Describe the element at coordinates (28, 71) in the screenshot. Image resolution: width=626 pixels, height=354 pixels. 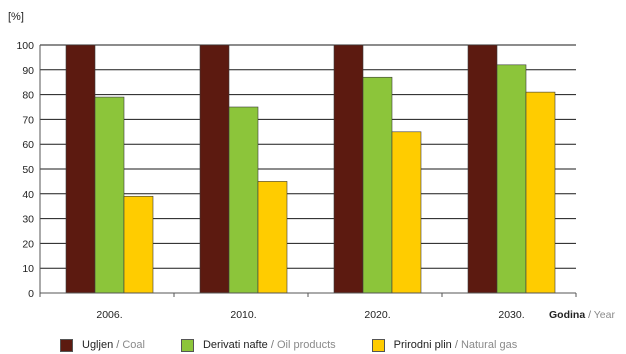
I see `y-tick-label: 90` at that location.